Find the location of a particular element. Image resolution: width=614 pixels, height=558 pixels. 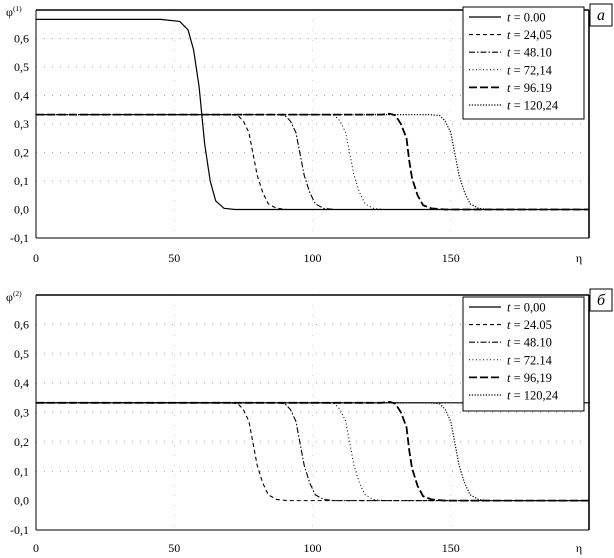

legend-label-value: = 24,05 is located at coordinates (530, 35).